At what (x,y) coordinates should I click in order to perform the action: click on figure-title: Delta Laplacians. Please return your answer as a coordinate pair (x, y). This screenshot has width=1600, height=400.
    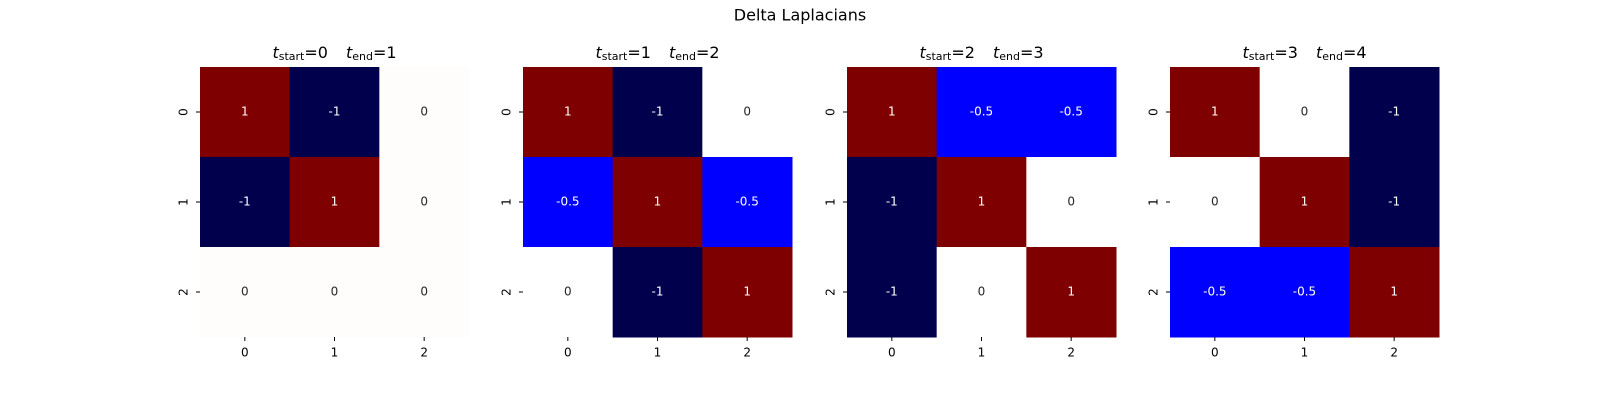
    Looking at the image, I should click on (800, 15).